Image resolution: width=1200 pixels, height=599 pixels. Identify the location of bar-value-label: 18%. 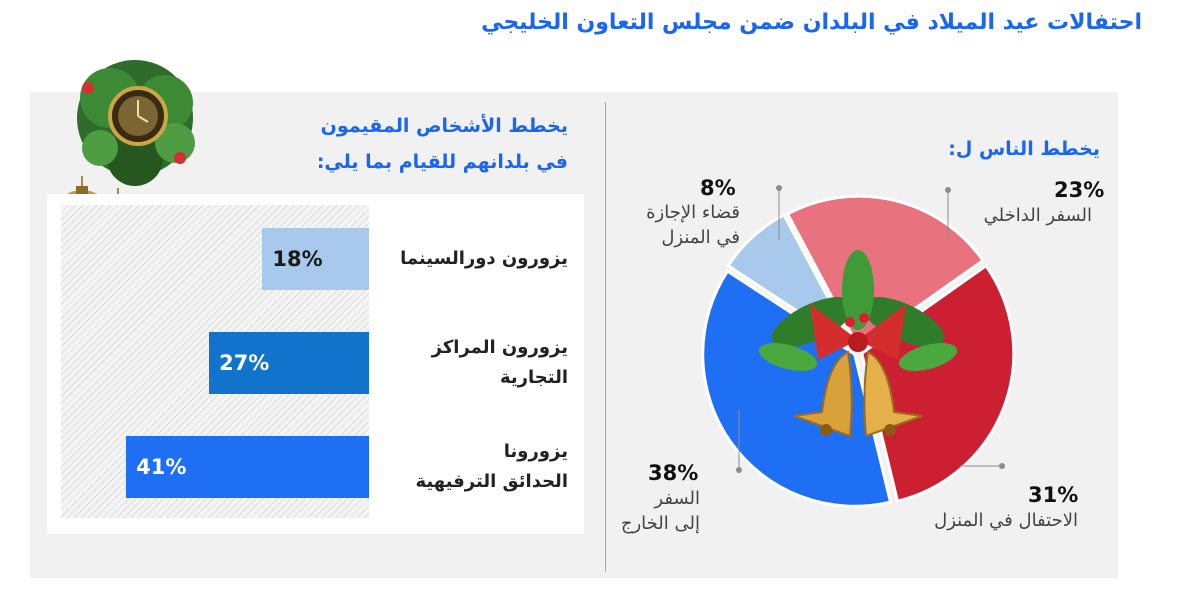
(297, 259).